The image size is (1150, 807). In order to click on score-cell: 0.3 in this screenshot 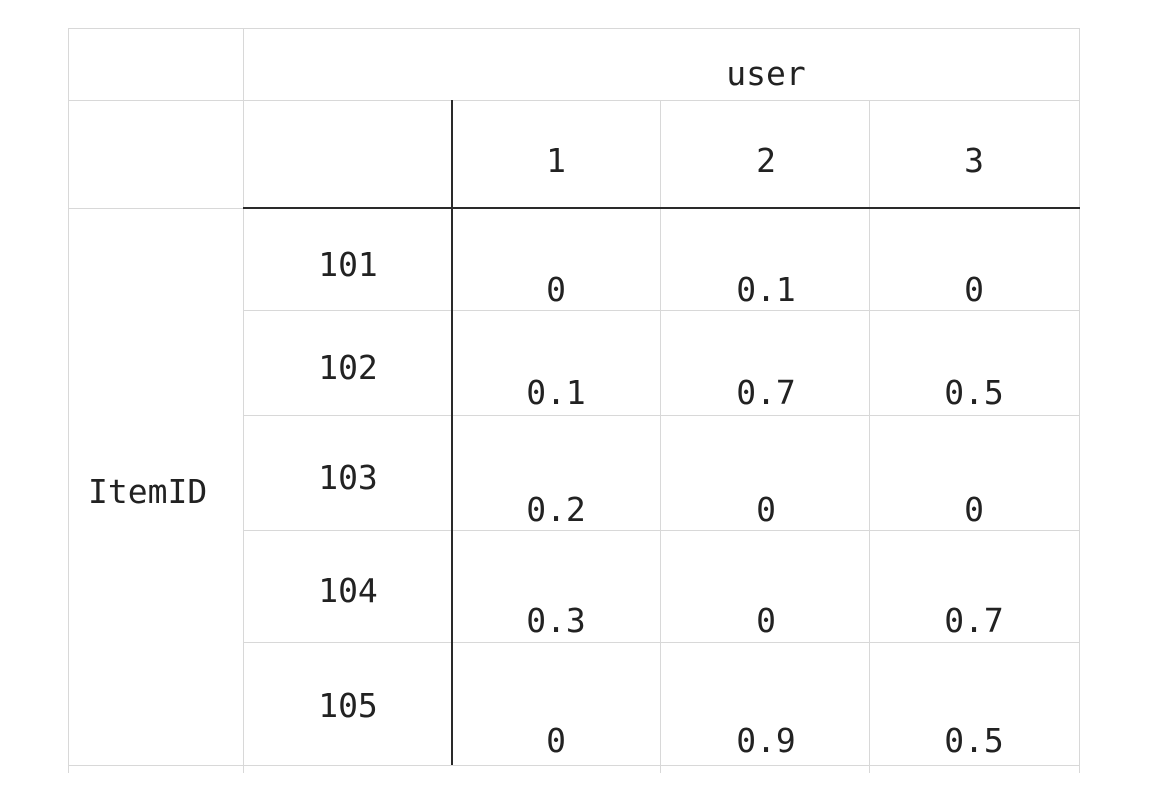, I will do `click(556, 620)`.